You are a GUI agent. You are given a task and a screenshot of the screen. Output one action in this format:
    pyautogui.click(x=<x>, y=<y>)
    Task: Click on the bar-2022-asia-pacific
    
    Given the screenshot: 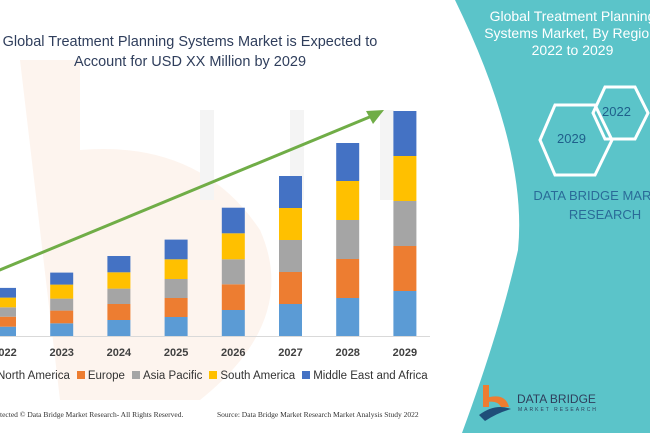 What is the action you would take?
    pyautogui.click(x=8, y=312)
    